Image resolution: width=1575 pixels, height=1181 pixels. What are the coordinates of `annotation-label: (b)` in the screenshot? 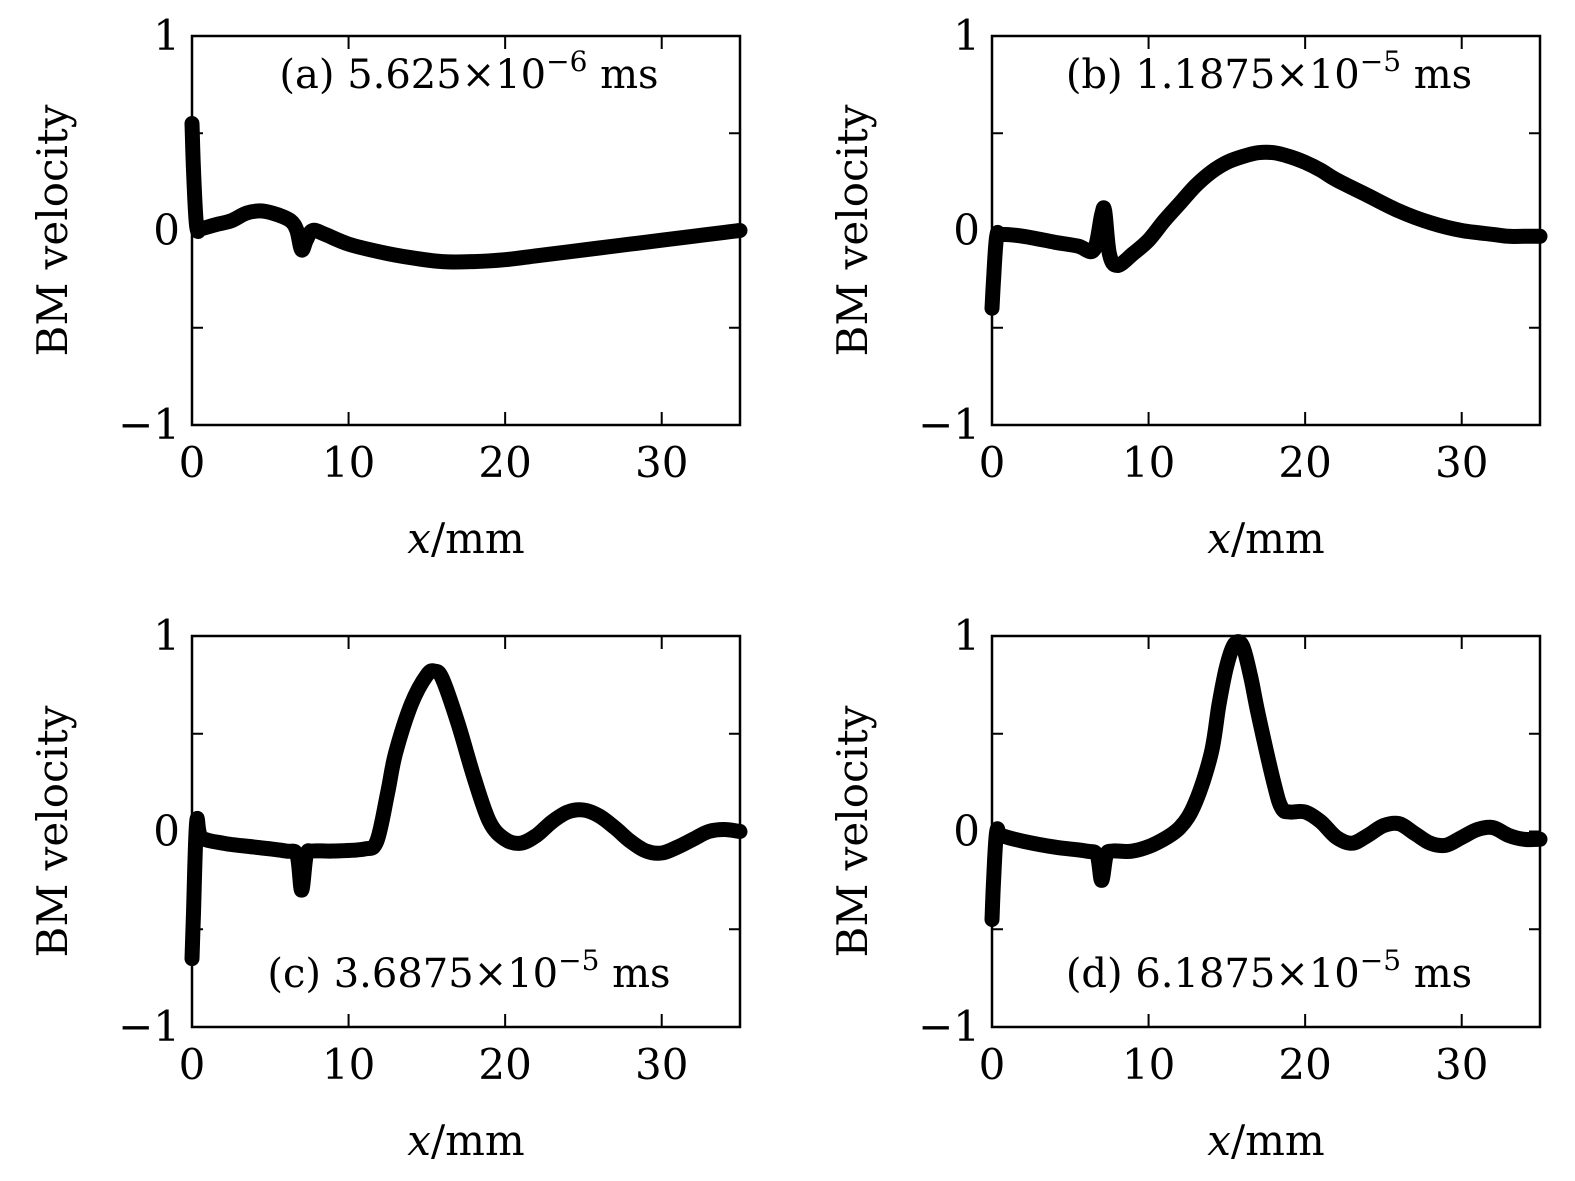 It's located at (1101, 75).